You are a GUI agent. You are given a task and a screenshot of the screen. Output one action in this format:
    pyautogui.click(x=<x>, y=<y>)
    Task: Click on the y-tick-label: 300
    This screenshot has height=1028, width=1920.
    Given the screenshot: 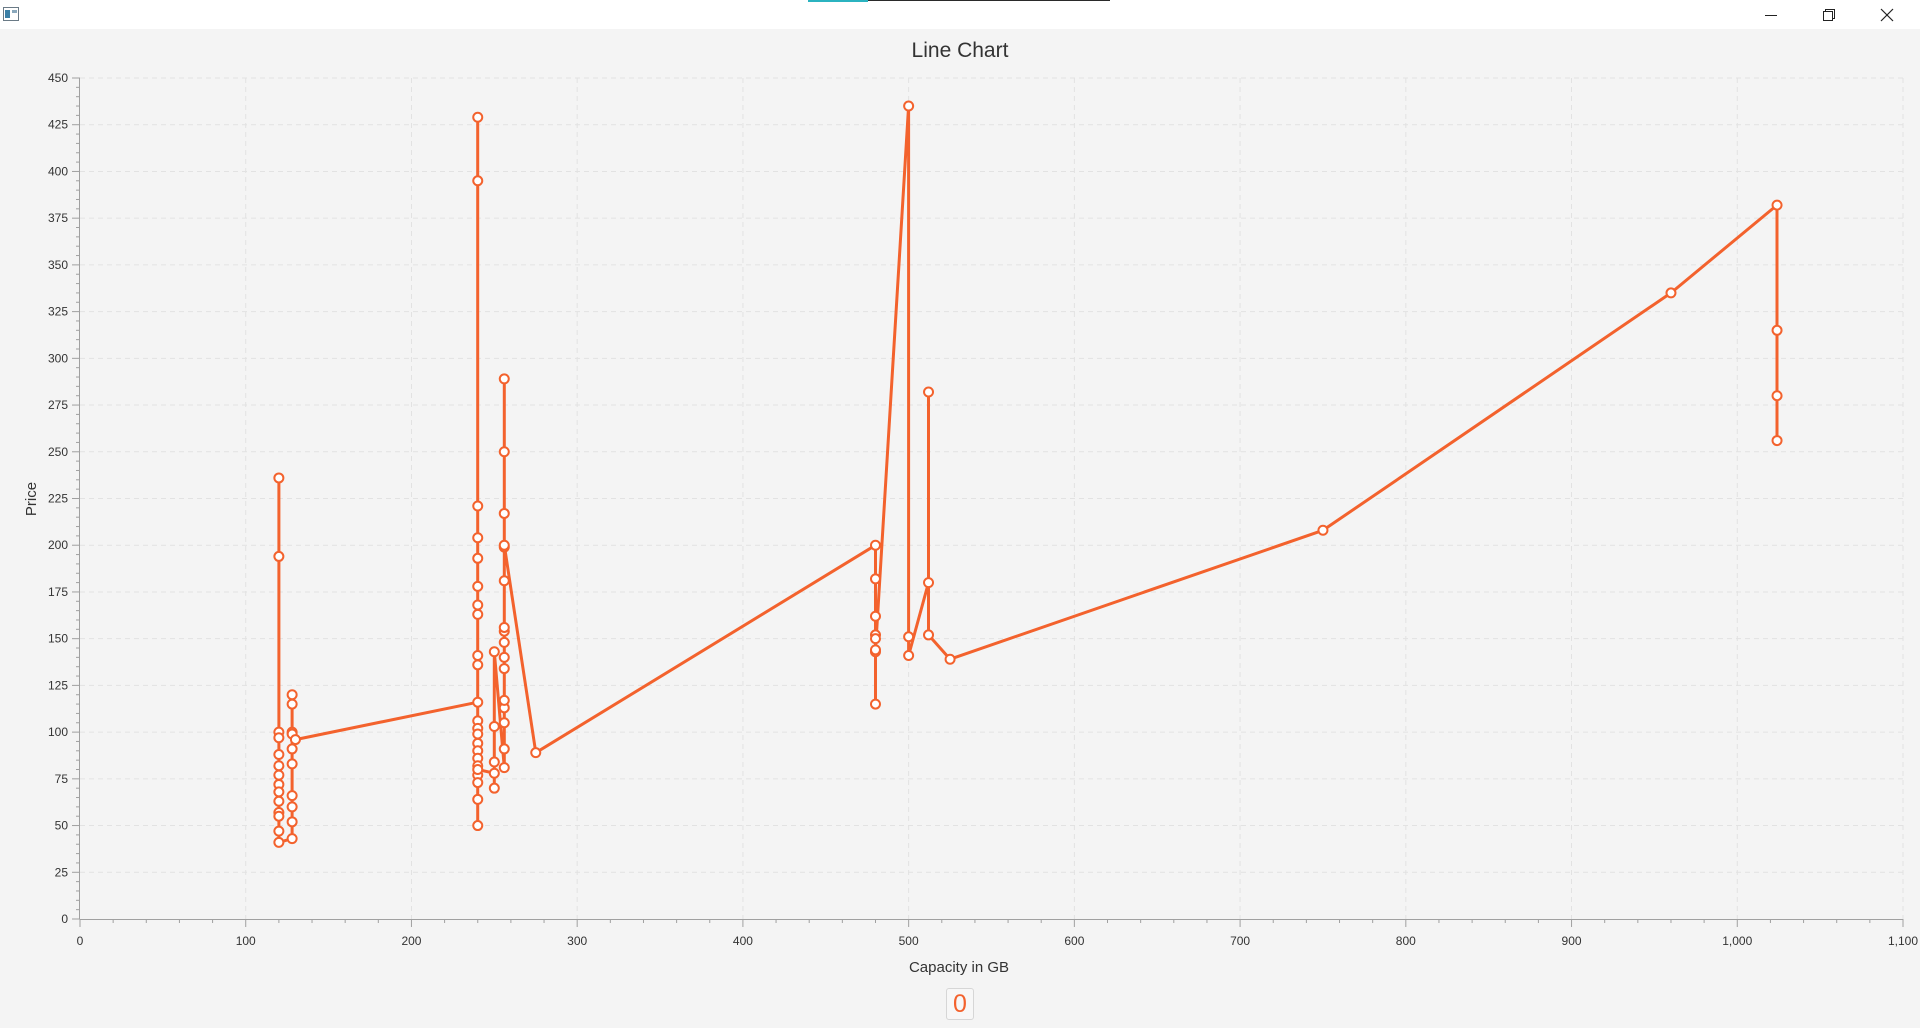 What is the action you would take?
    pyautogui.click(x=58, y=358)
    